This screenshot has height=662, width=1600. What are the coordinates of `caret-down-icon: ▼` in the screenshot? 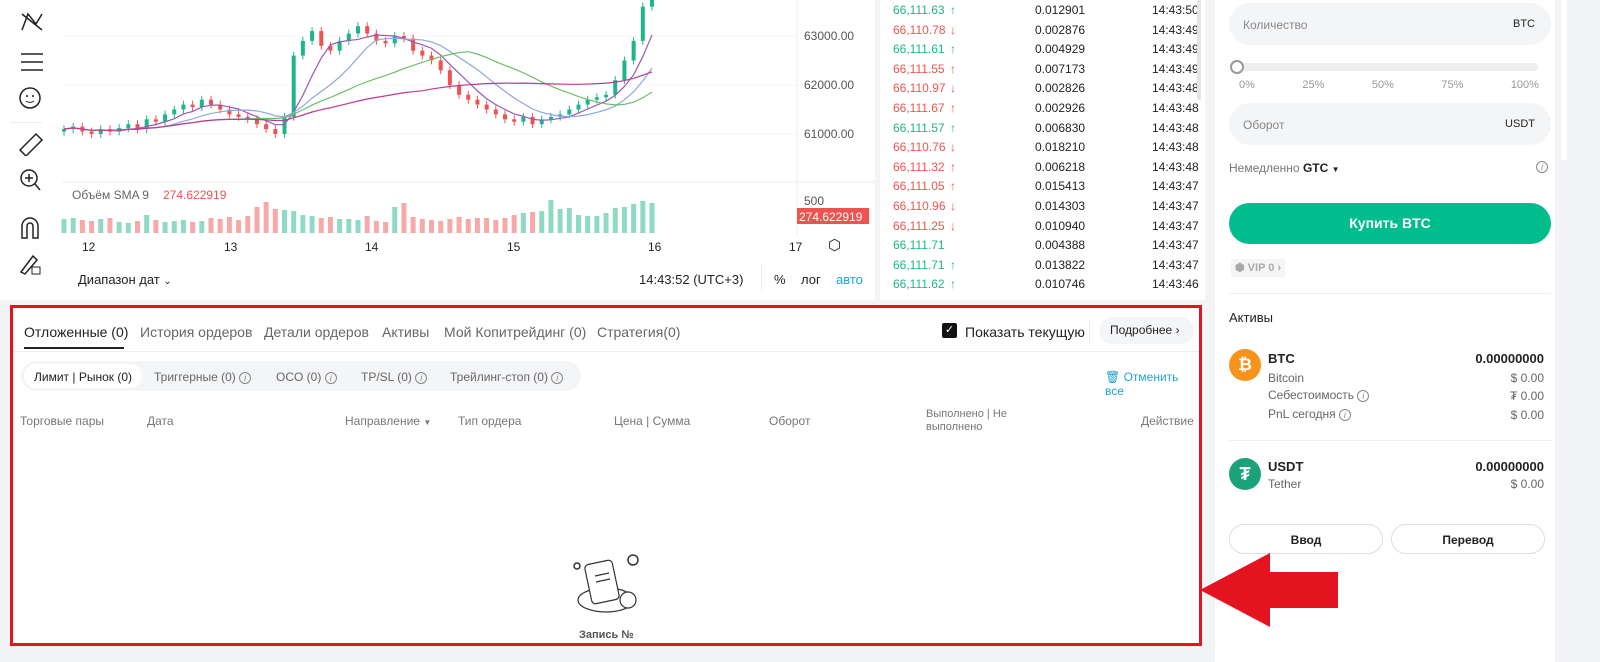 It's located at (427, 422).